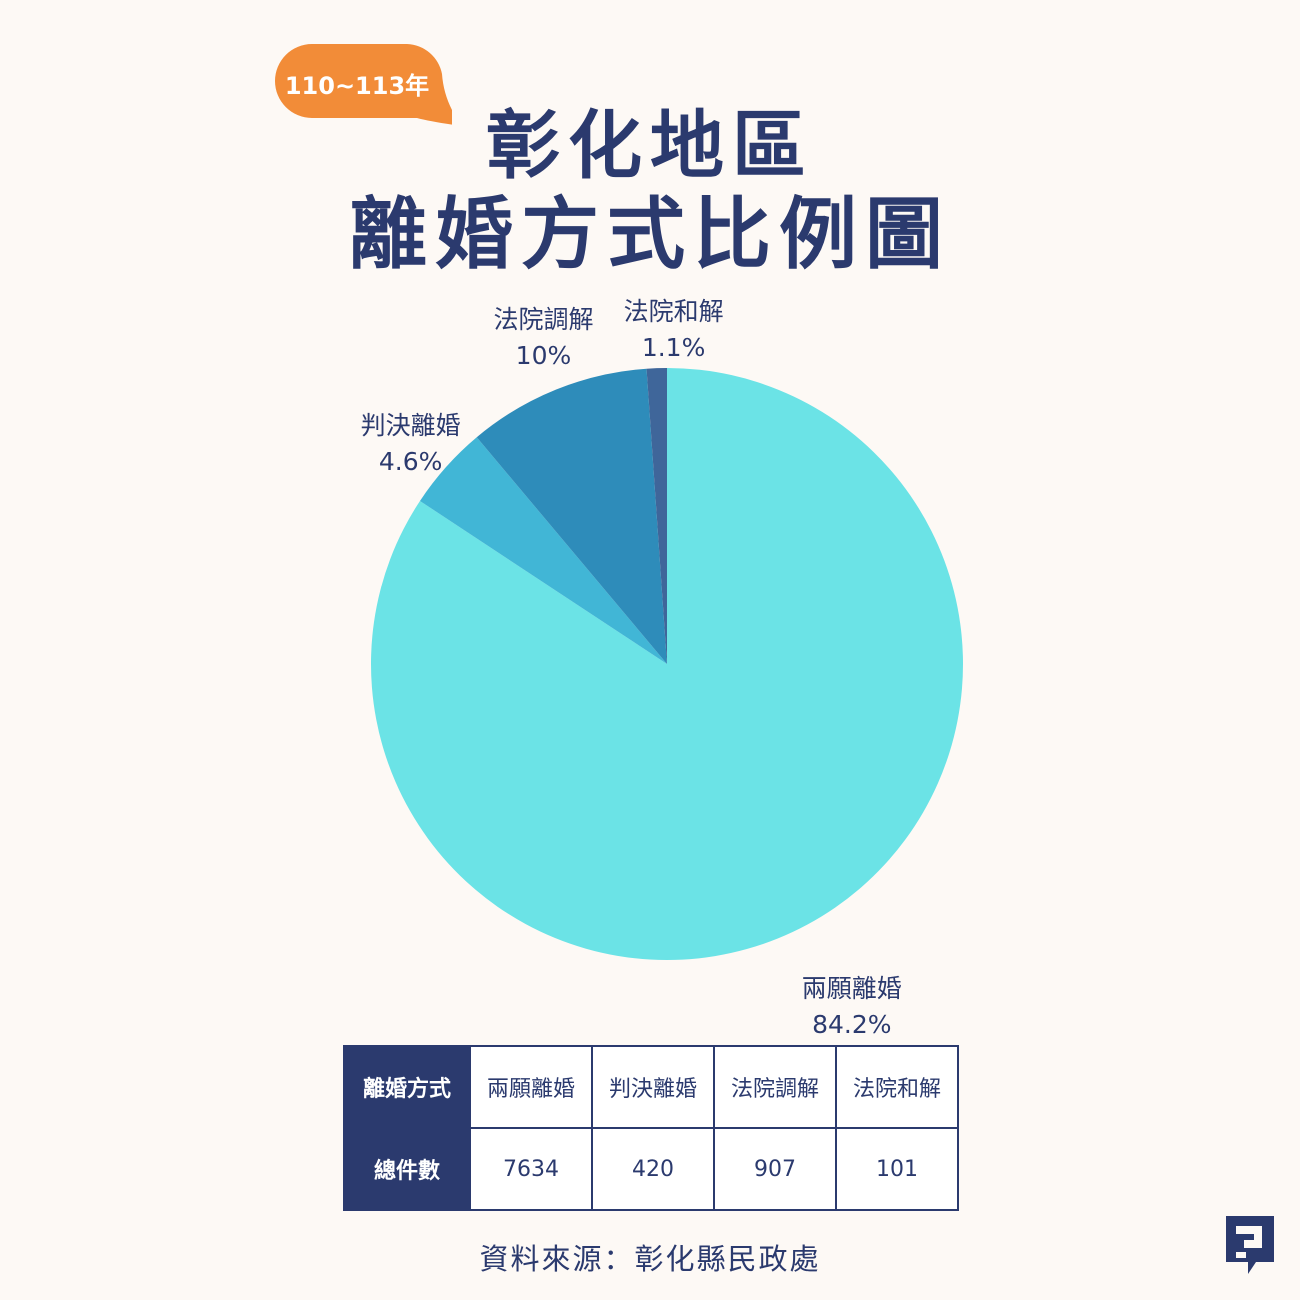  Describe the element at coordinates (851, 989) in the screenshot. I see `slice-label-name: 兩願離婚` at that location.